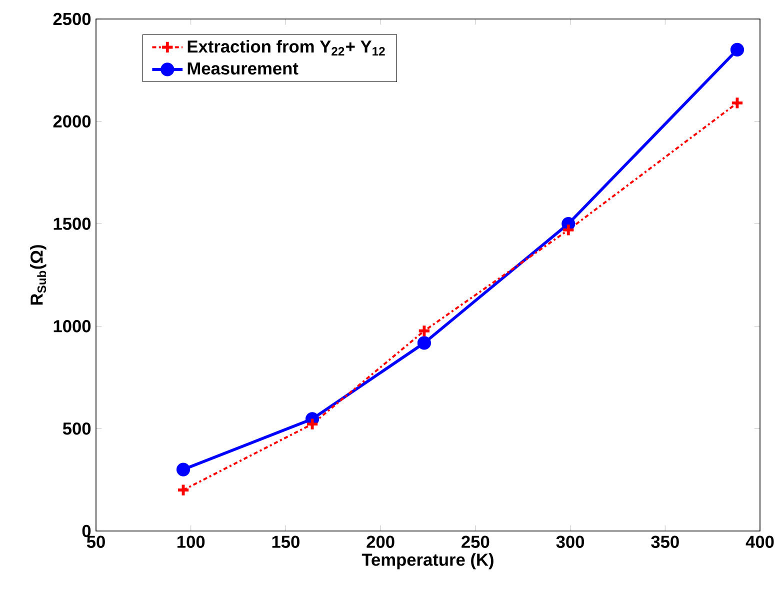 The image size is (775, 591). What do you see at coordinates (380, 542) in the screenshot?
I see `x-tick-label: 200` at bounding box center [380, 542].